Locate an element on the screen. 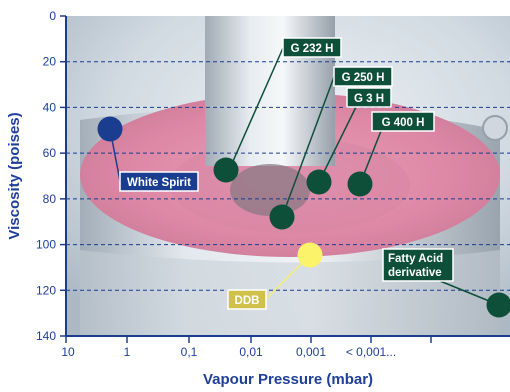 The image size is (510, 392). point-label: White Spirit is located at coordinates (159, 183).